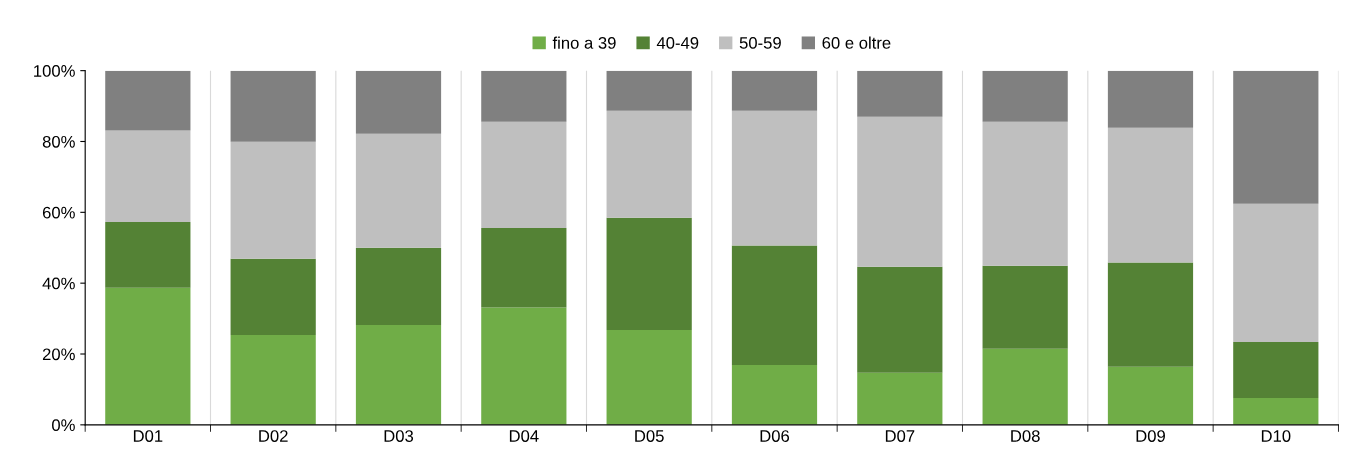 This screenshot has height=471, width=1352. What do you see at coordinates (1150, 436) in the screenshot?
I see `x-tick-label: D09` at bounding box center [1150, 436].